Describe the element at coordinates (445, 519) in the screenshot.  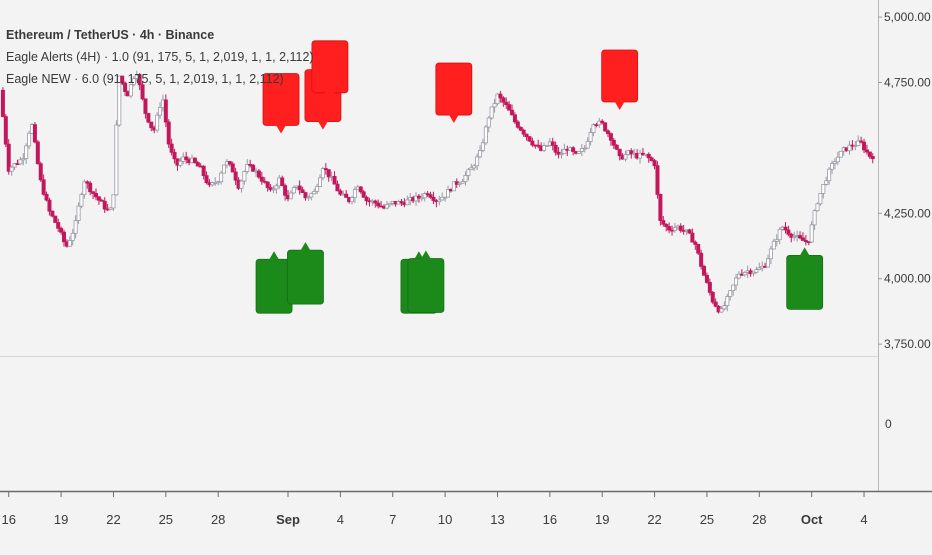
I see `time-tick-label: 10` at that location.